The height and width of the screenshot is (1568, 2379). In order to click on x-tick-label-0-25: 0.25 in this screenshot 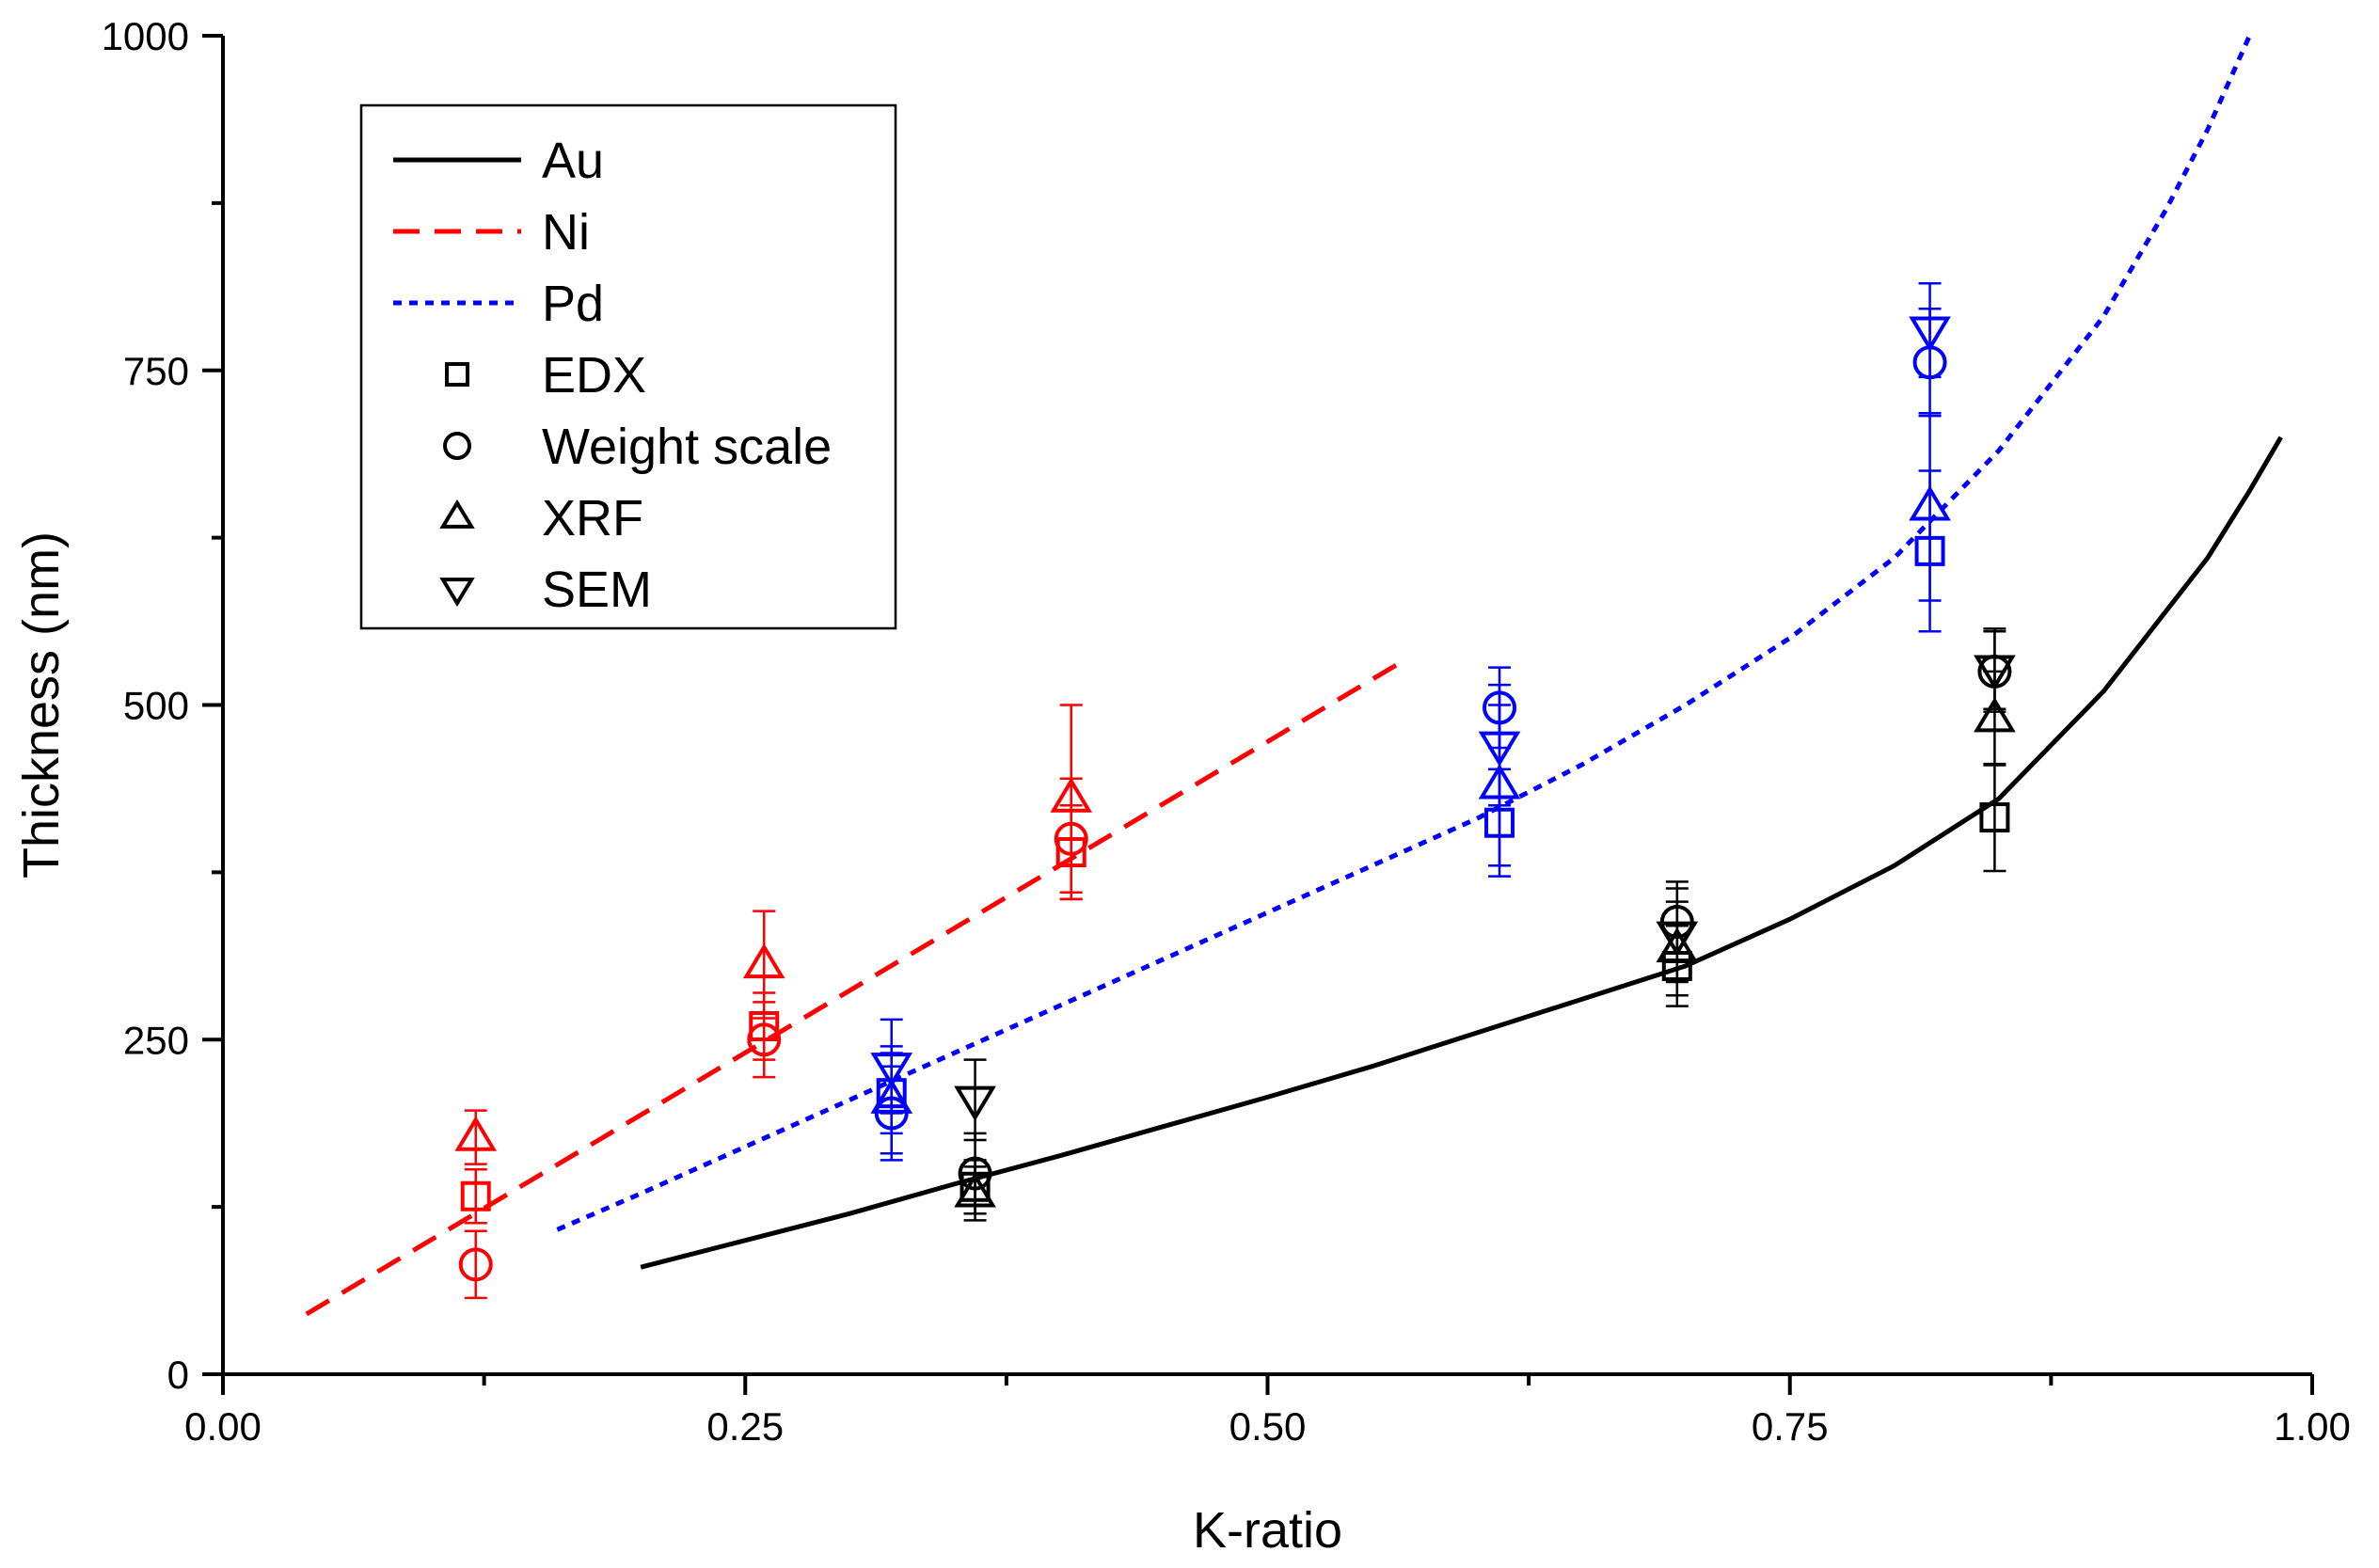, I will do `click(745, 1427)`.